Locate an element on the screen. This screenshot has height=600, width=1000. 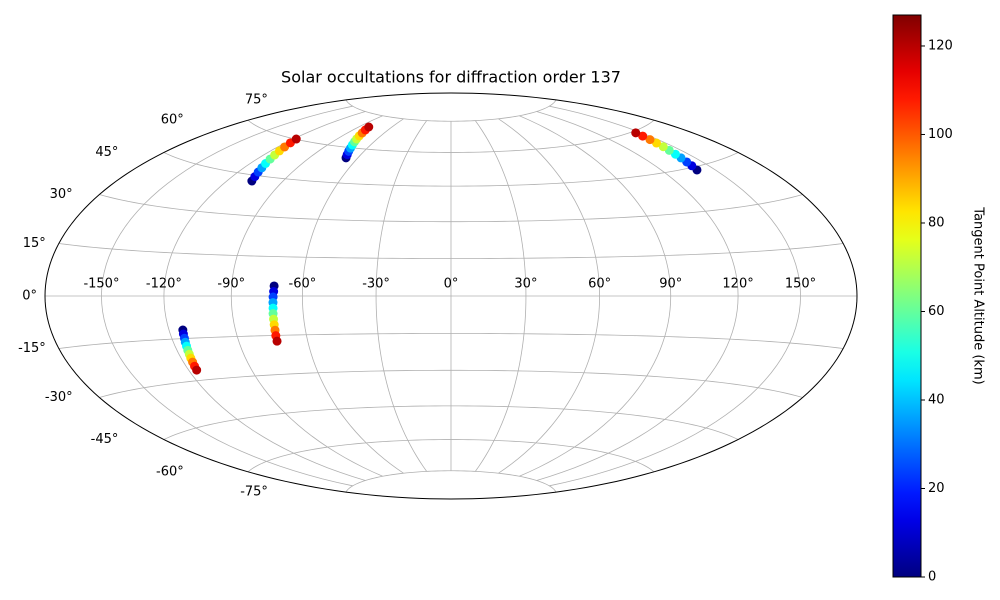
colorbar-tick-label: 100 is located at coordinates (940, 134).